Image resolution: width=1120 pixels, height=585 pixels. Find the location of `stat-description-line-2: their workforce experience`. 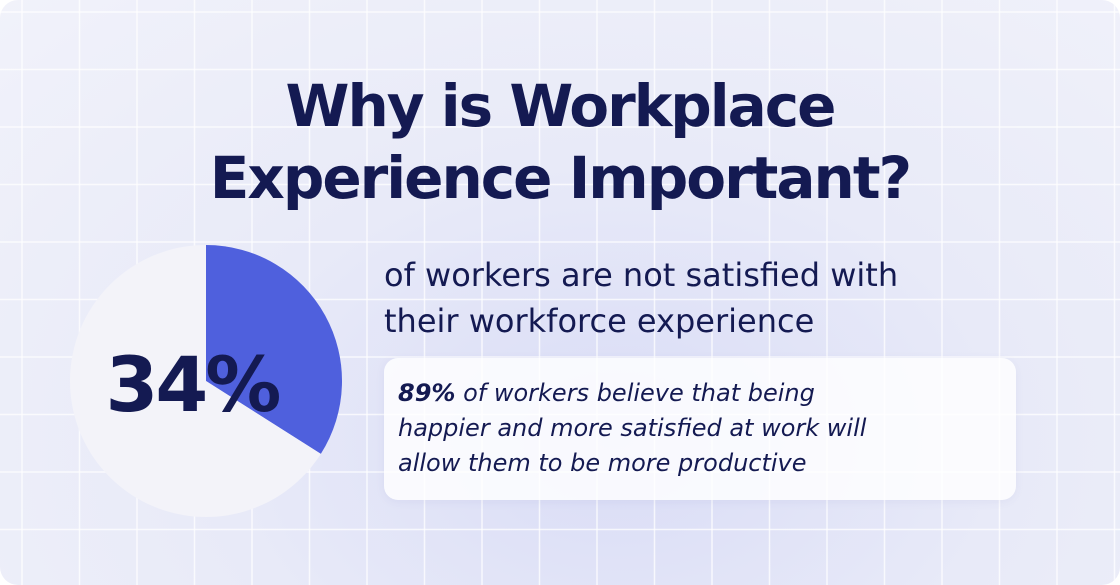

stat-description-line-2: their workforce experience is located at coordinates (599, 321).